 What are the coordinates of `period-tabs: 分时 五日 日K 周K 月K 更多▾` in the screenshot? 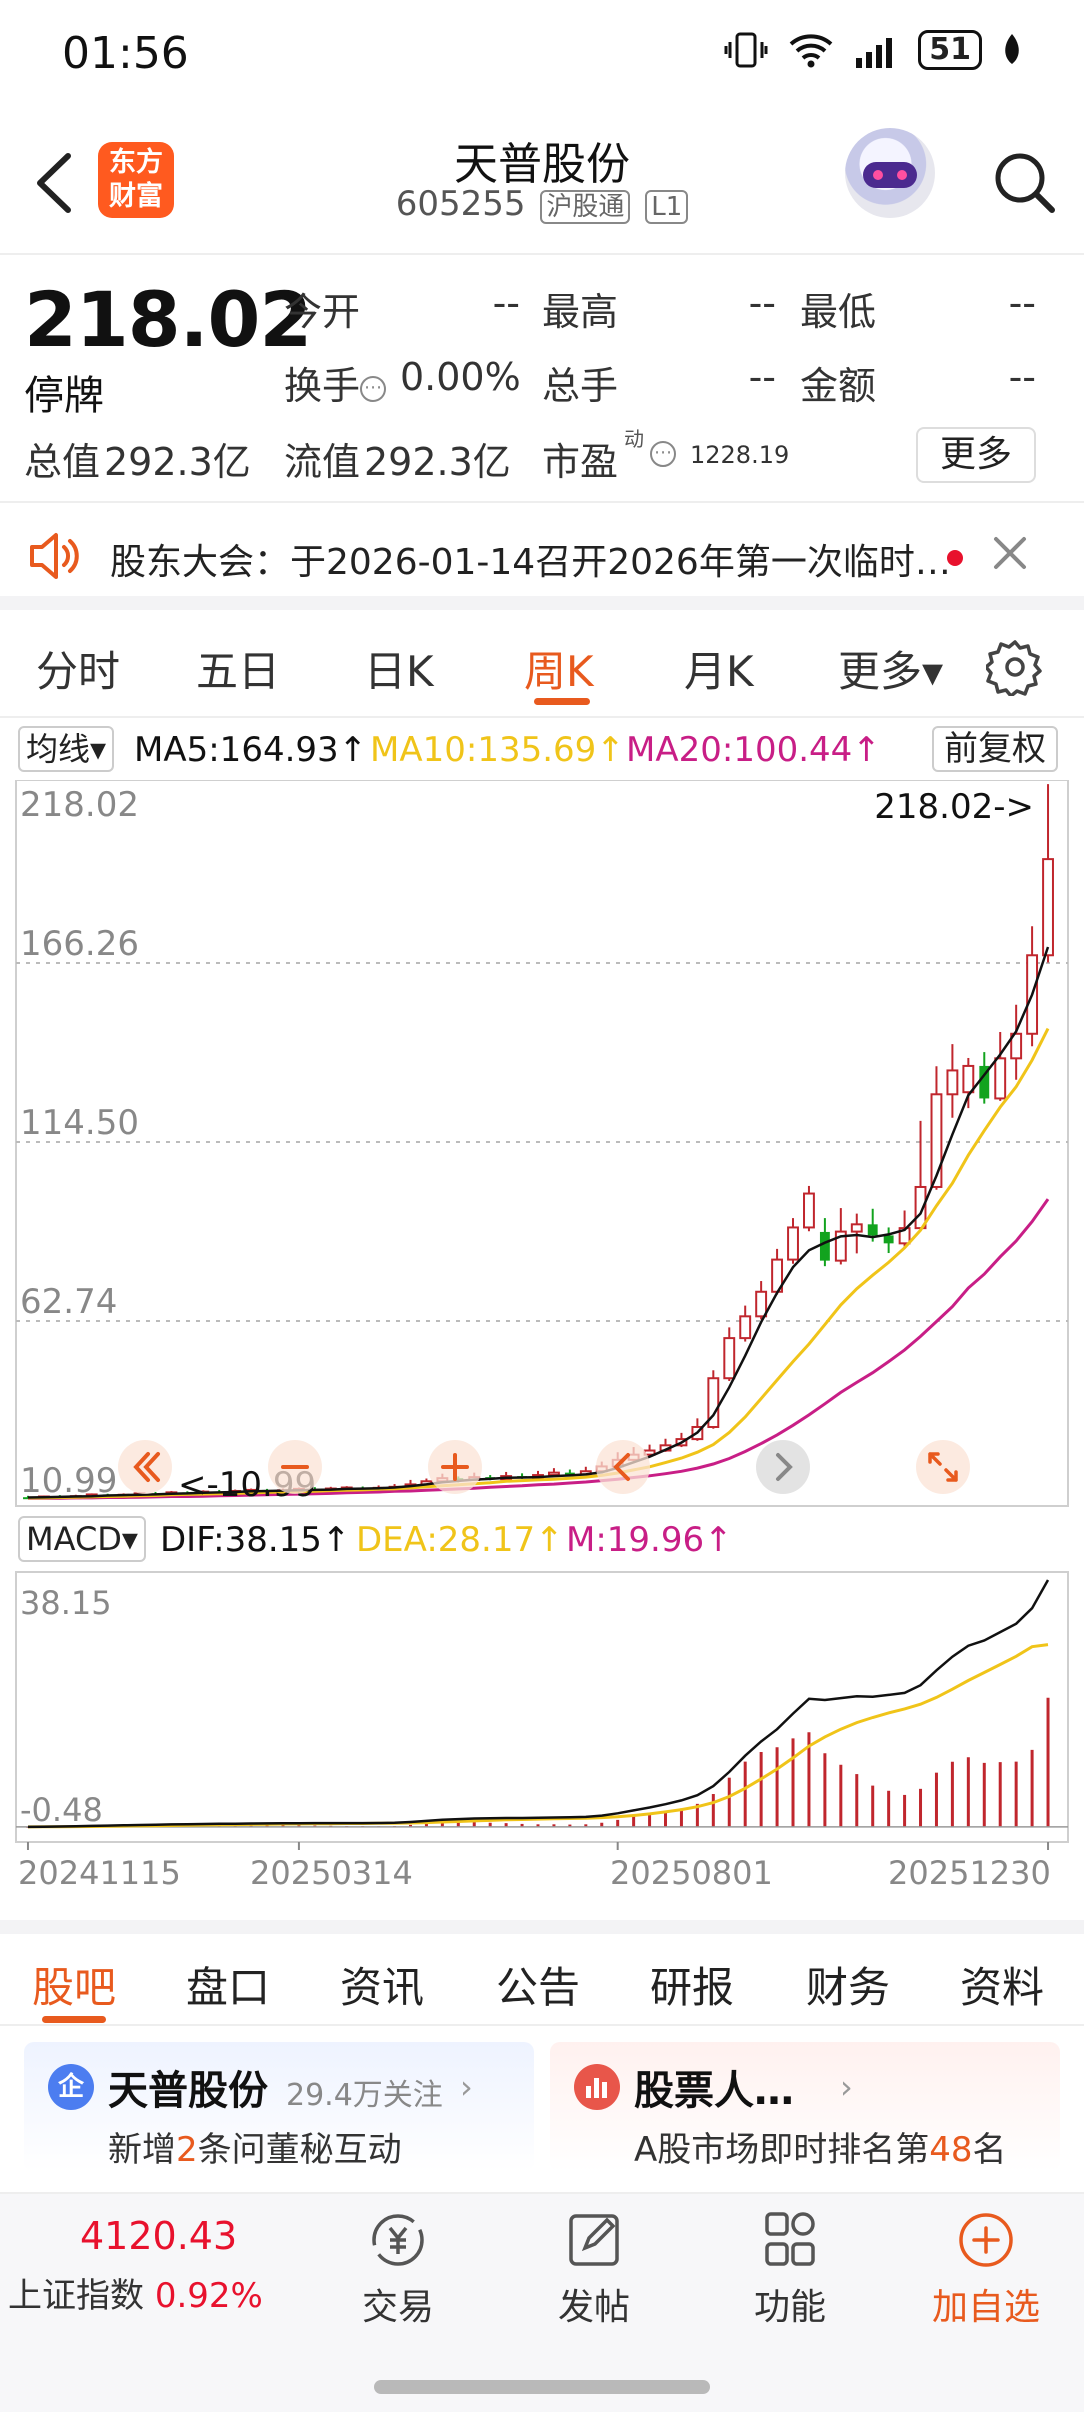 It's located at (542, 670).